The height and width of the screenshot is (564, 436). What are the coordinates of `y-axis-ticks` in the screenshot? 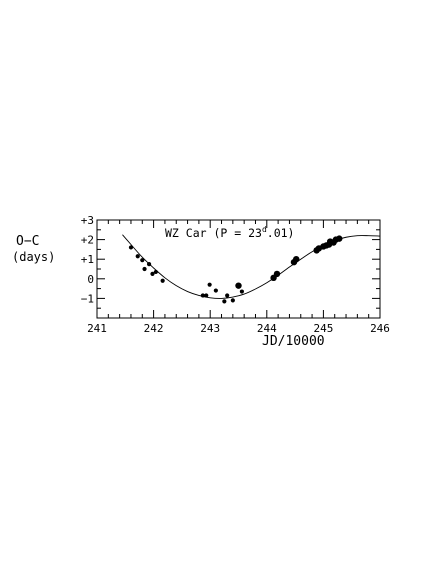 It's located at (238, 269).